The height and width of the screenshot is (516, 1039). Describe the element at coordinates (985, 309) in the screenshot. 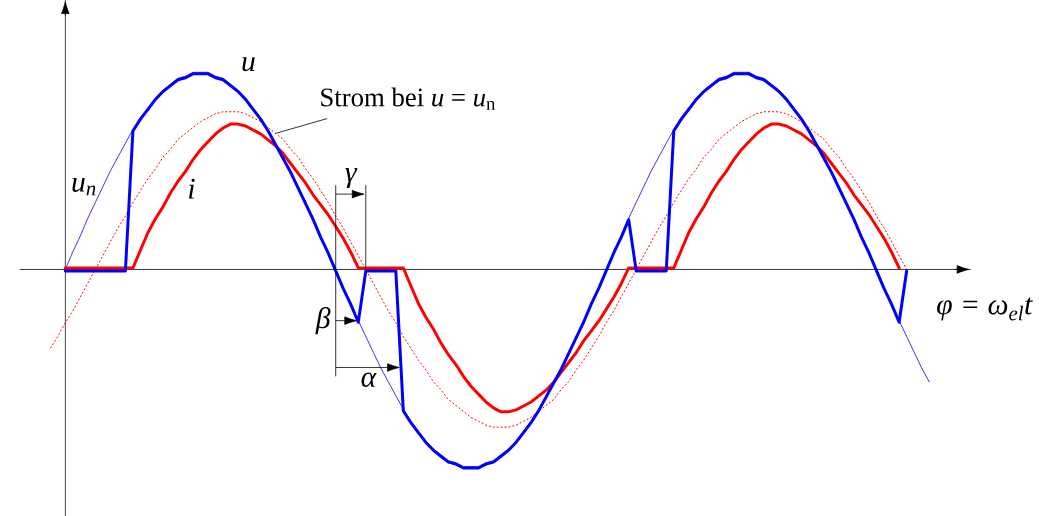

I see `x-axis-title: φ = ω$_{el}$t` at that location.